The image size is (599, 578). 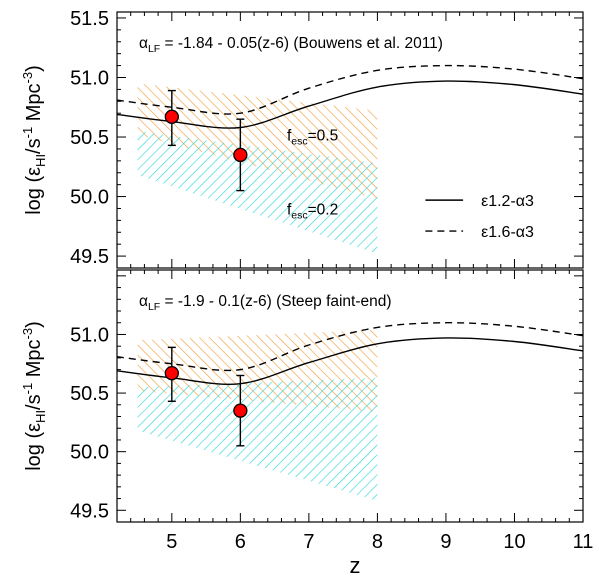 What do you see at coordinates (355, 565) in the screenshot?
I see `x-axis-label: z` at bounding box center [355, 565].